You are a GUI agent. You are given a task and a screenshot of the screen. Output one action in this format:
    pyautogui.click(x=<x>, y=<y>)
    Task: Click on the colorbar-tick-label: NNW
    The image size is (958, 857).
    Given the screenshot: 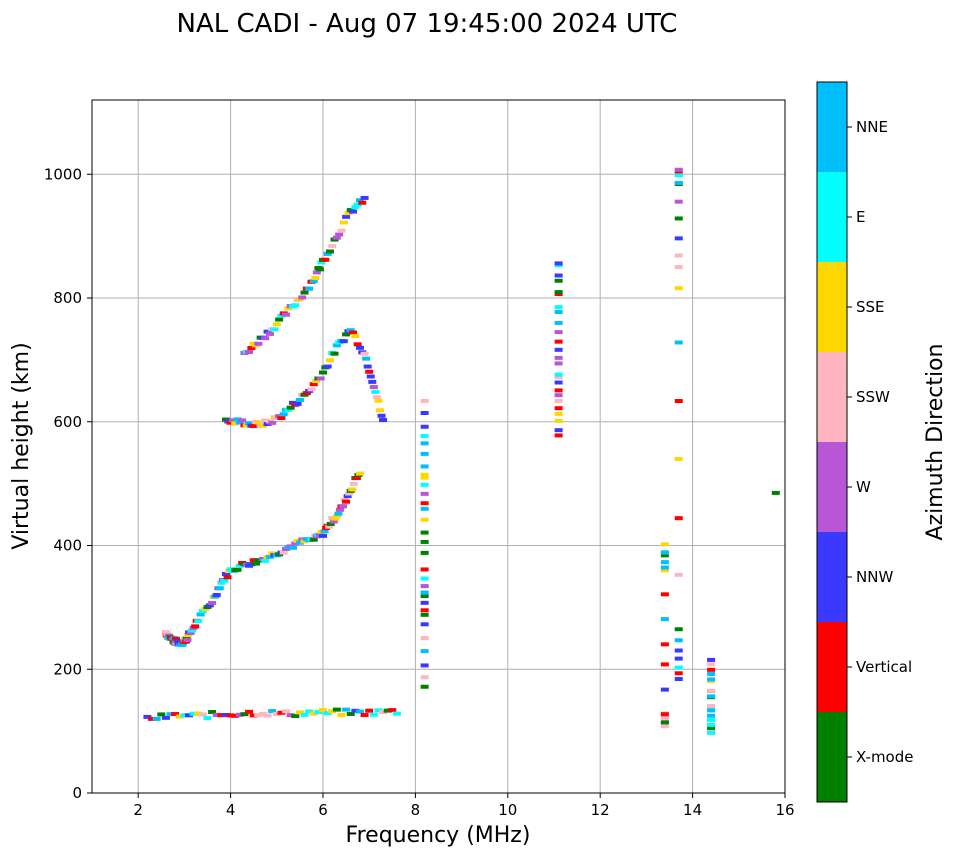 What is the action you would take?
    pyautogui.click(x=874, y=577)
    